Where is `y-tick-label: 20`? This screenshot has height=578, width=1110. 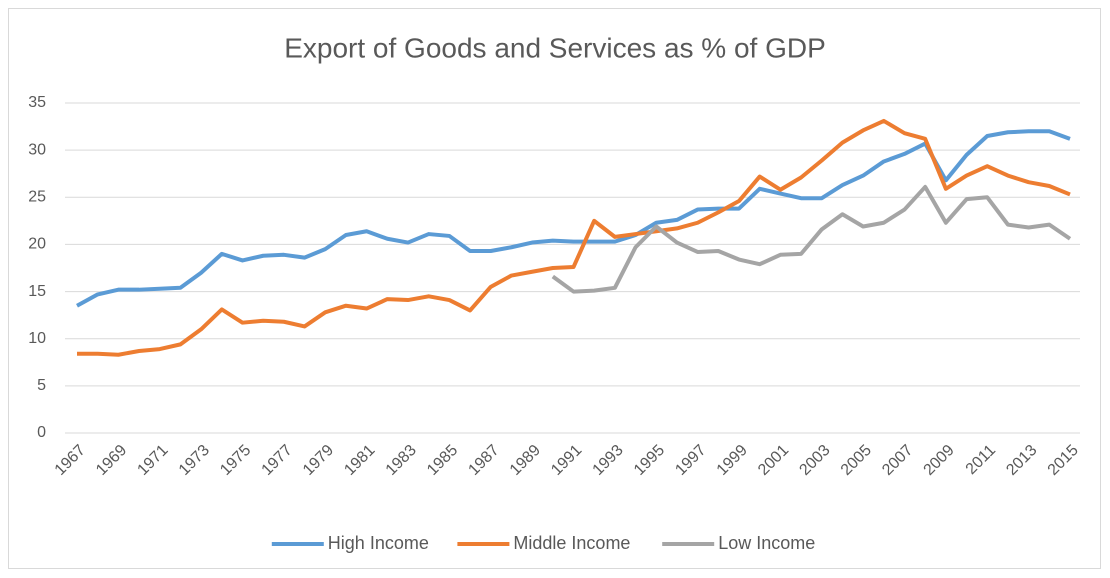
y-tick-label: 20 is located at coordinates (37, 244).